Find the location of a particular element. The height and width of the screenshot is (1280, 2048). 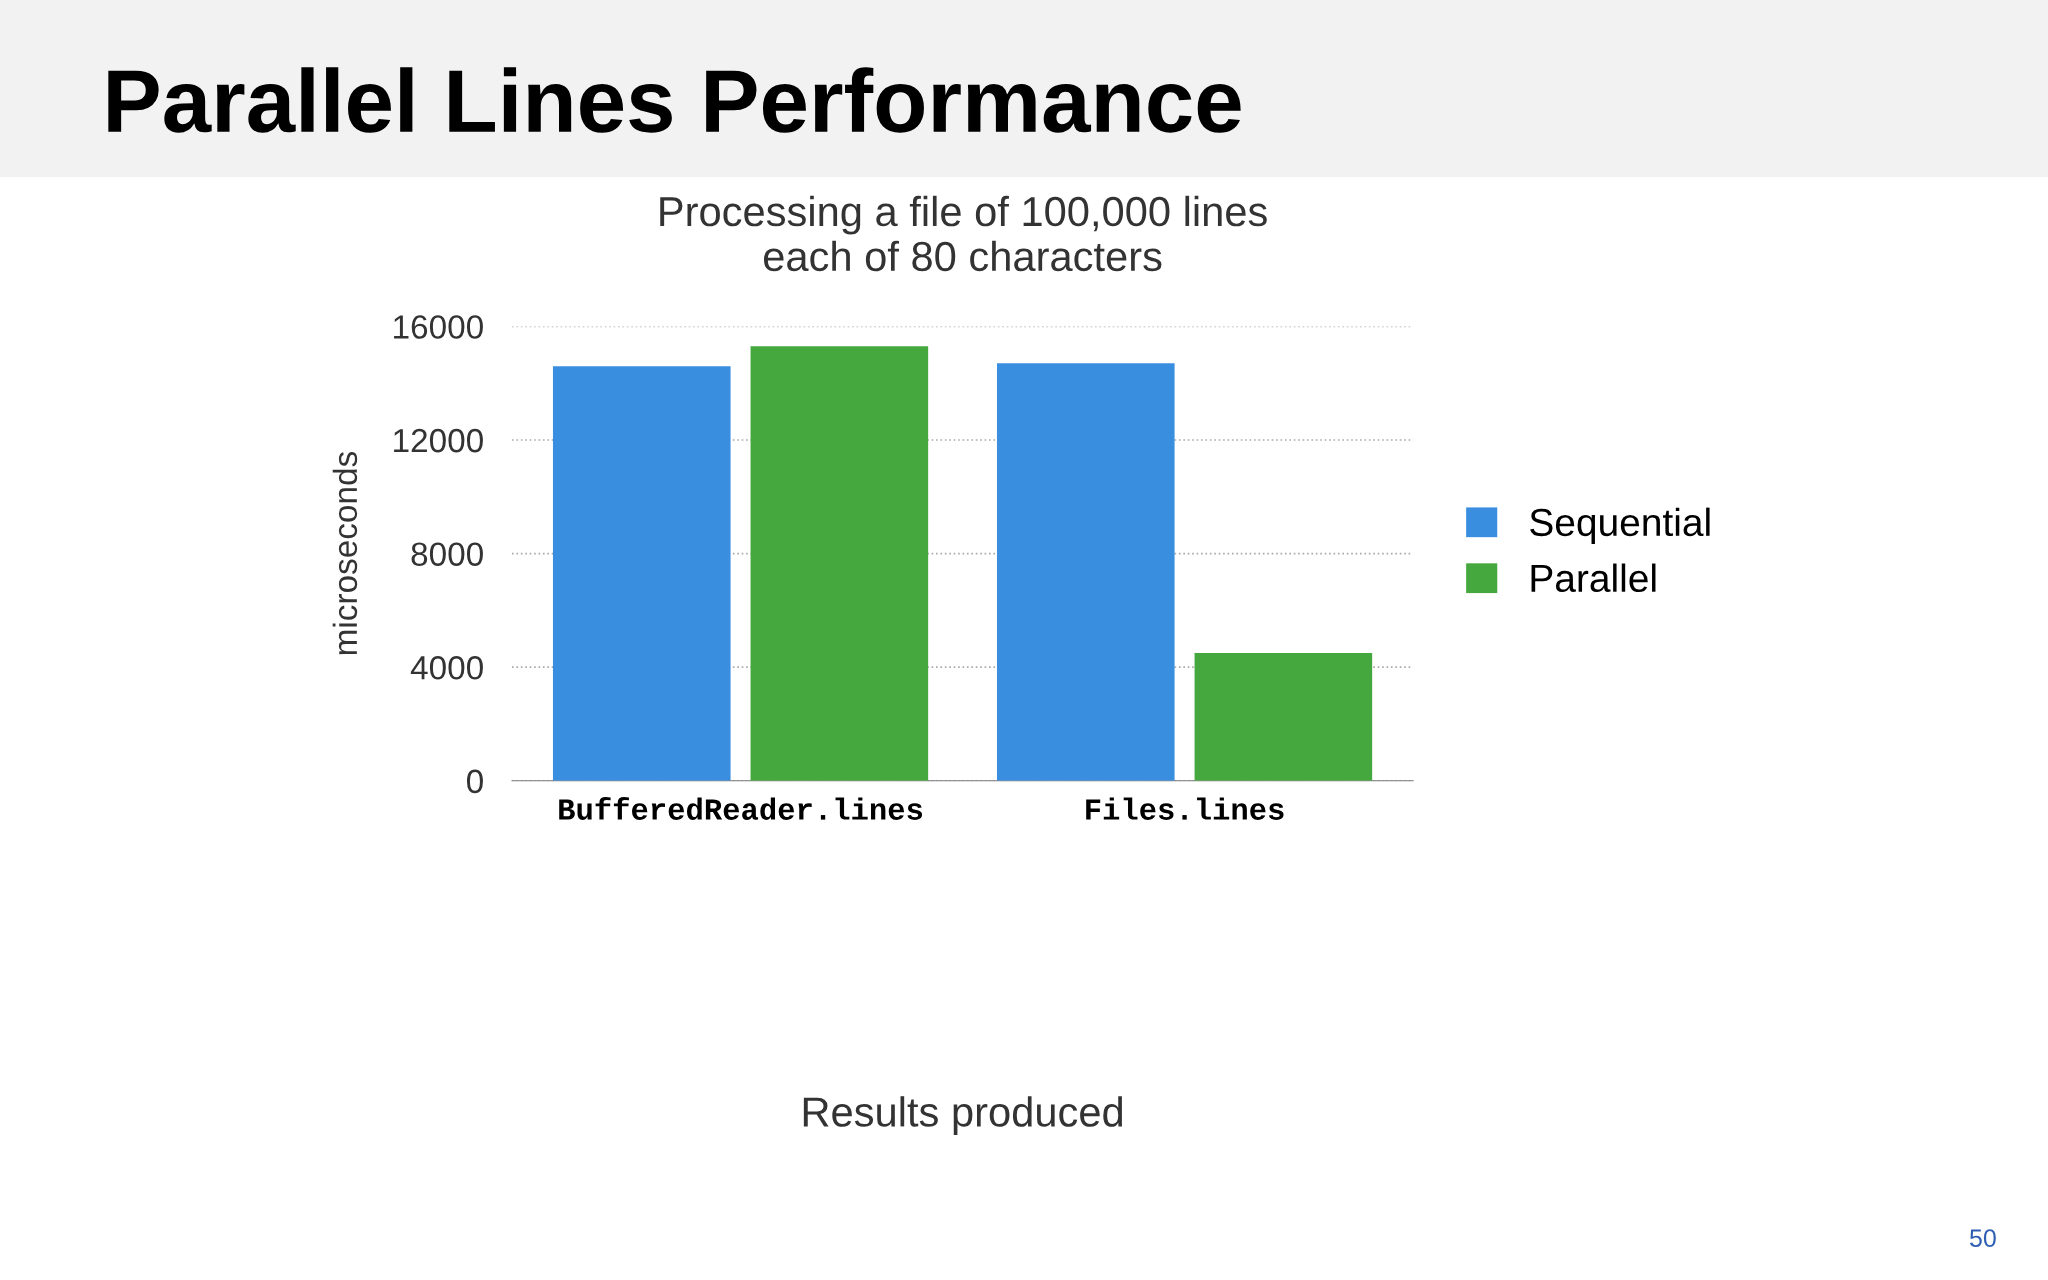

x-tick-label: BufferedReader.lines is located at coordinates (741, 808).